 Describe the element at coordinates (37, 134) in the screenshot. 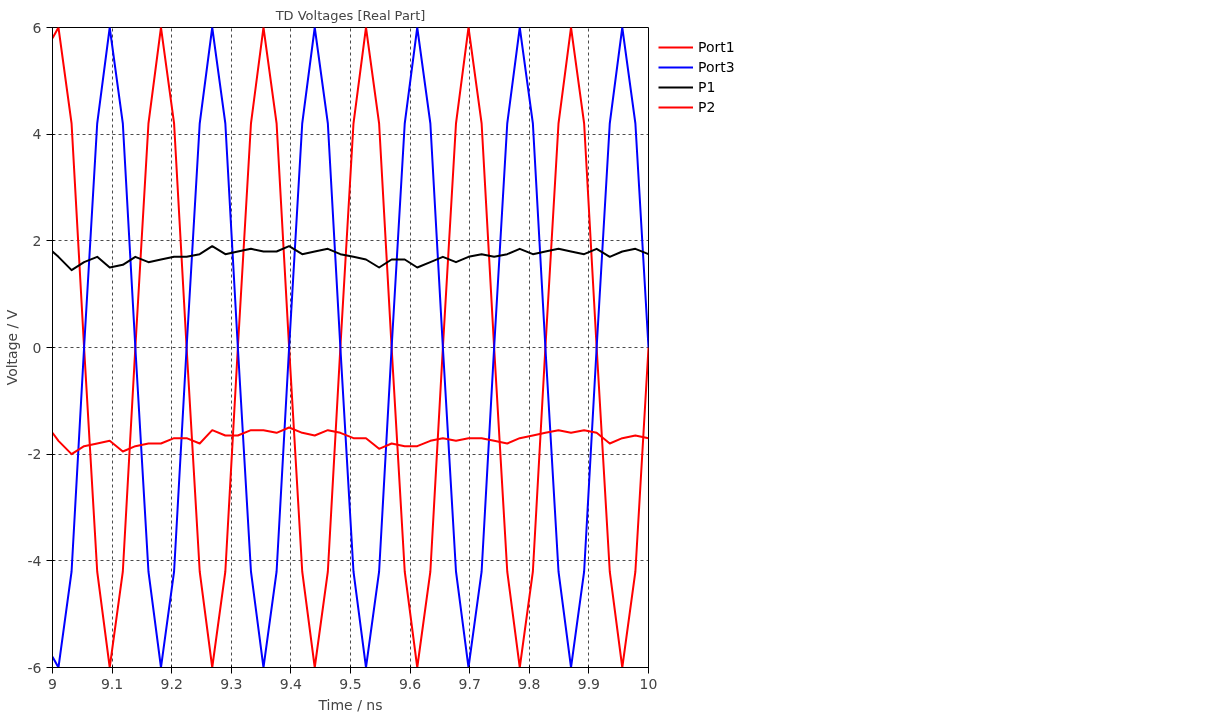

I see `y-tick-label: 4` at that location.